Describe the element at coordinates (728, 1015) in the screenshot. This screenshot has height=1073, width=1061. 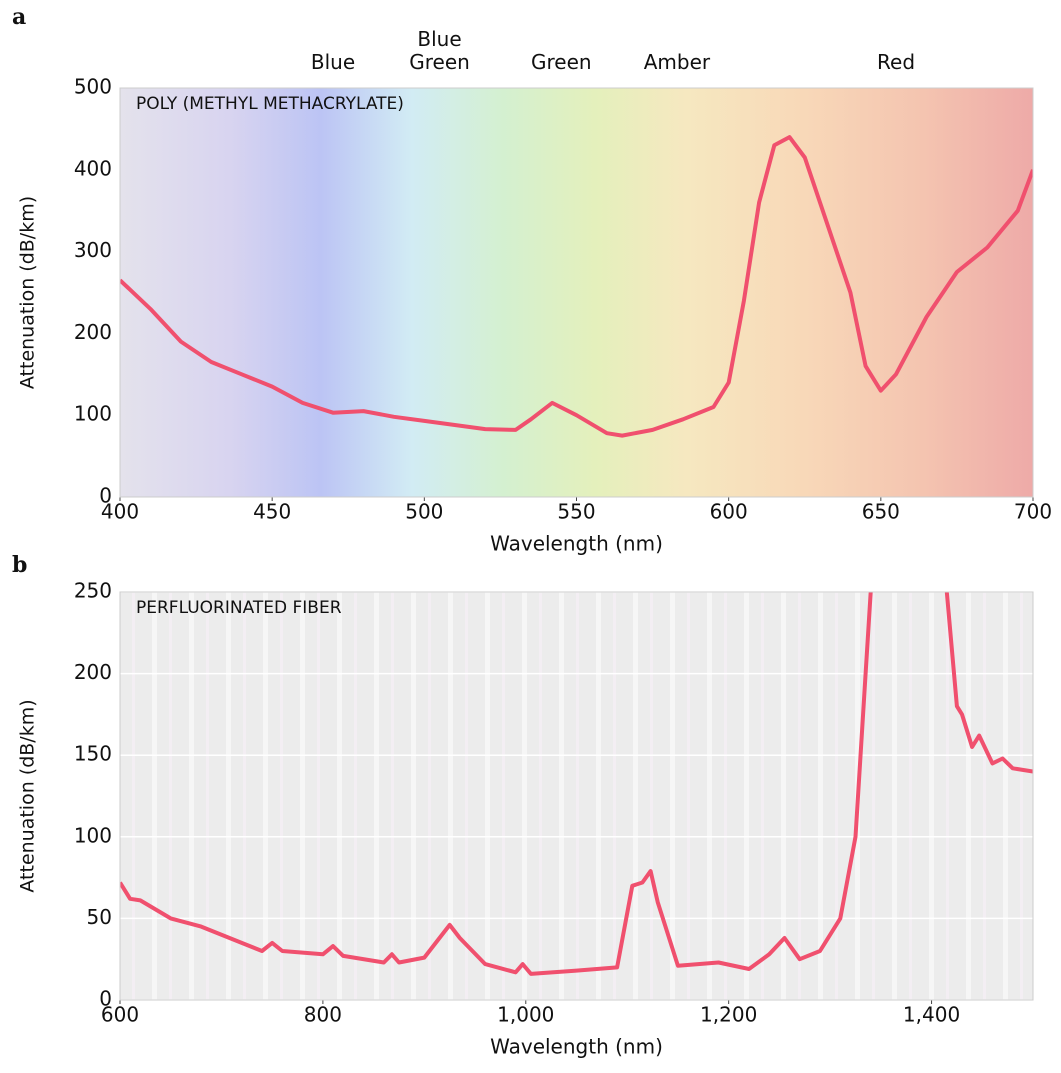
I see `x-tick-label: 1,200` at that location.